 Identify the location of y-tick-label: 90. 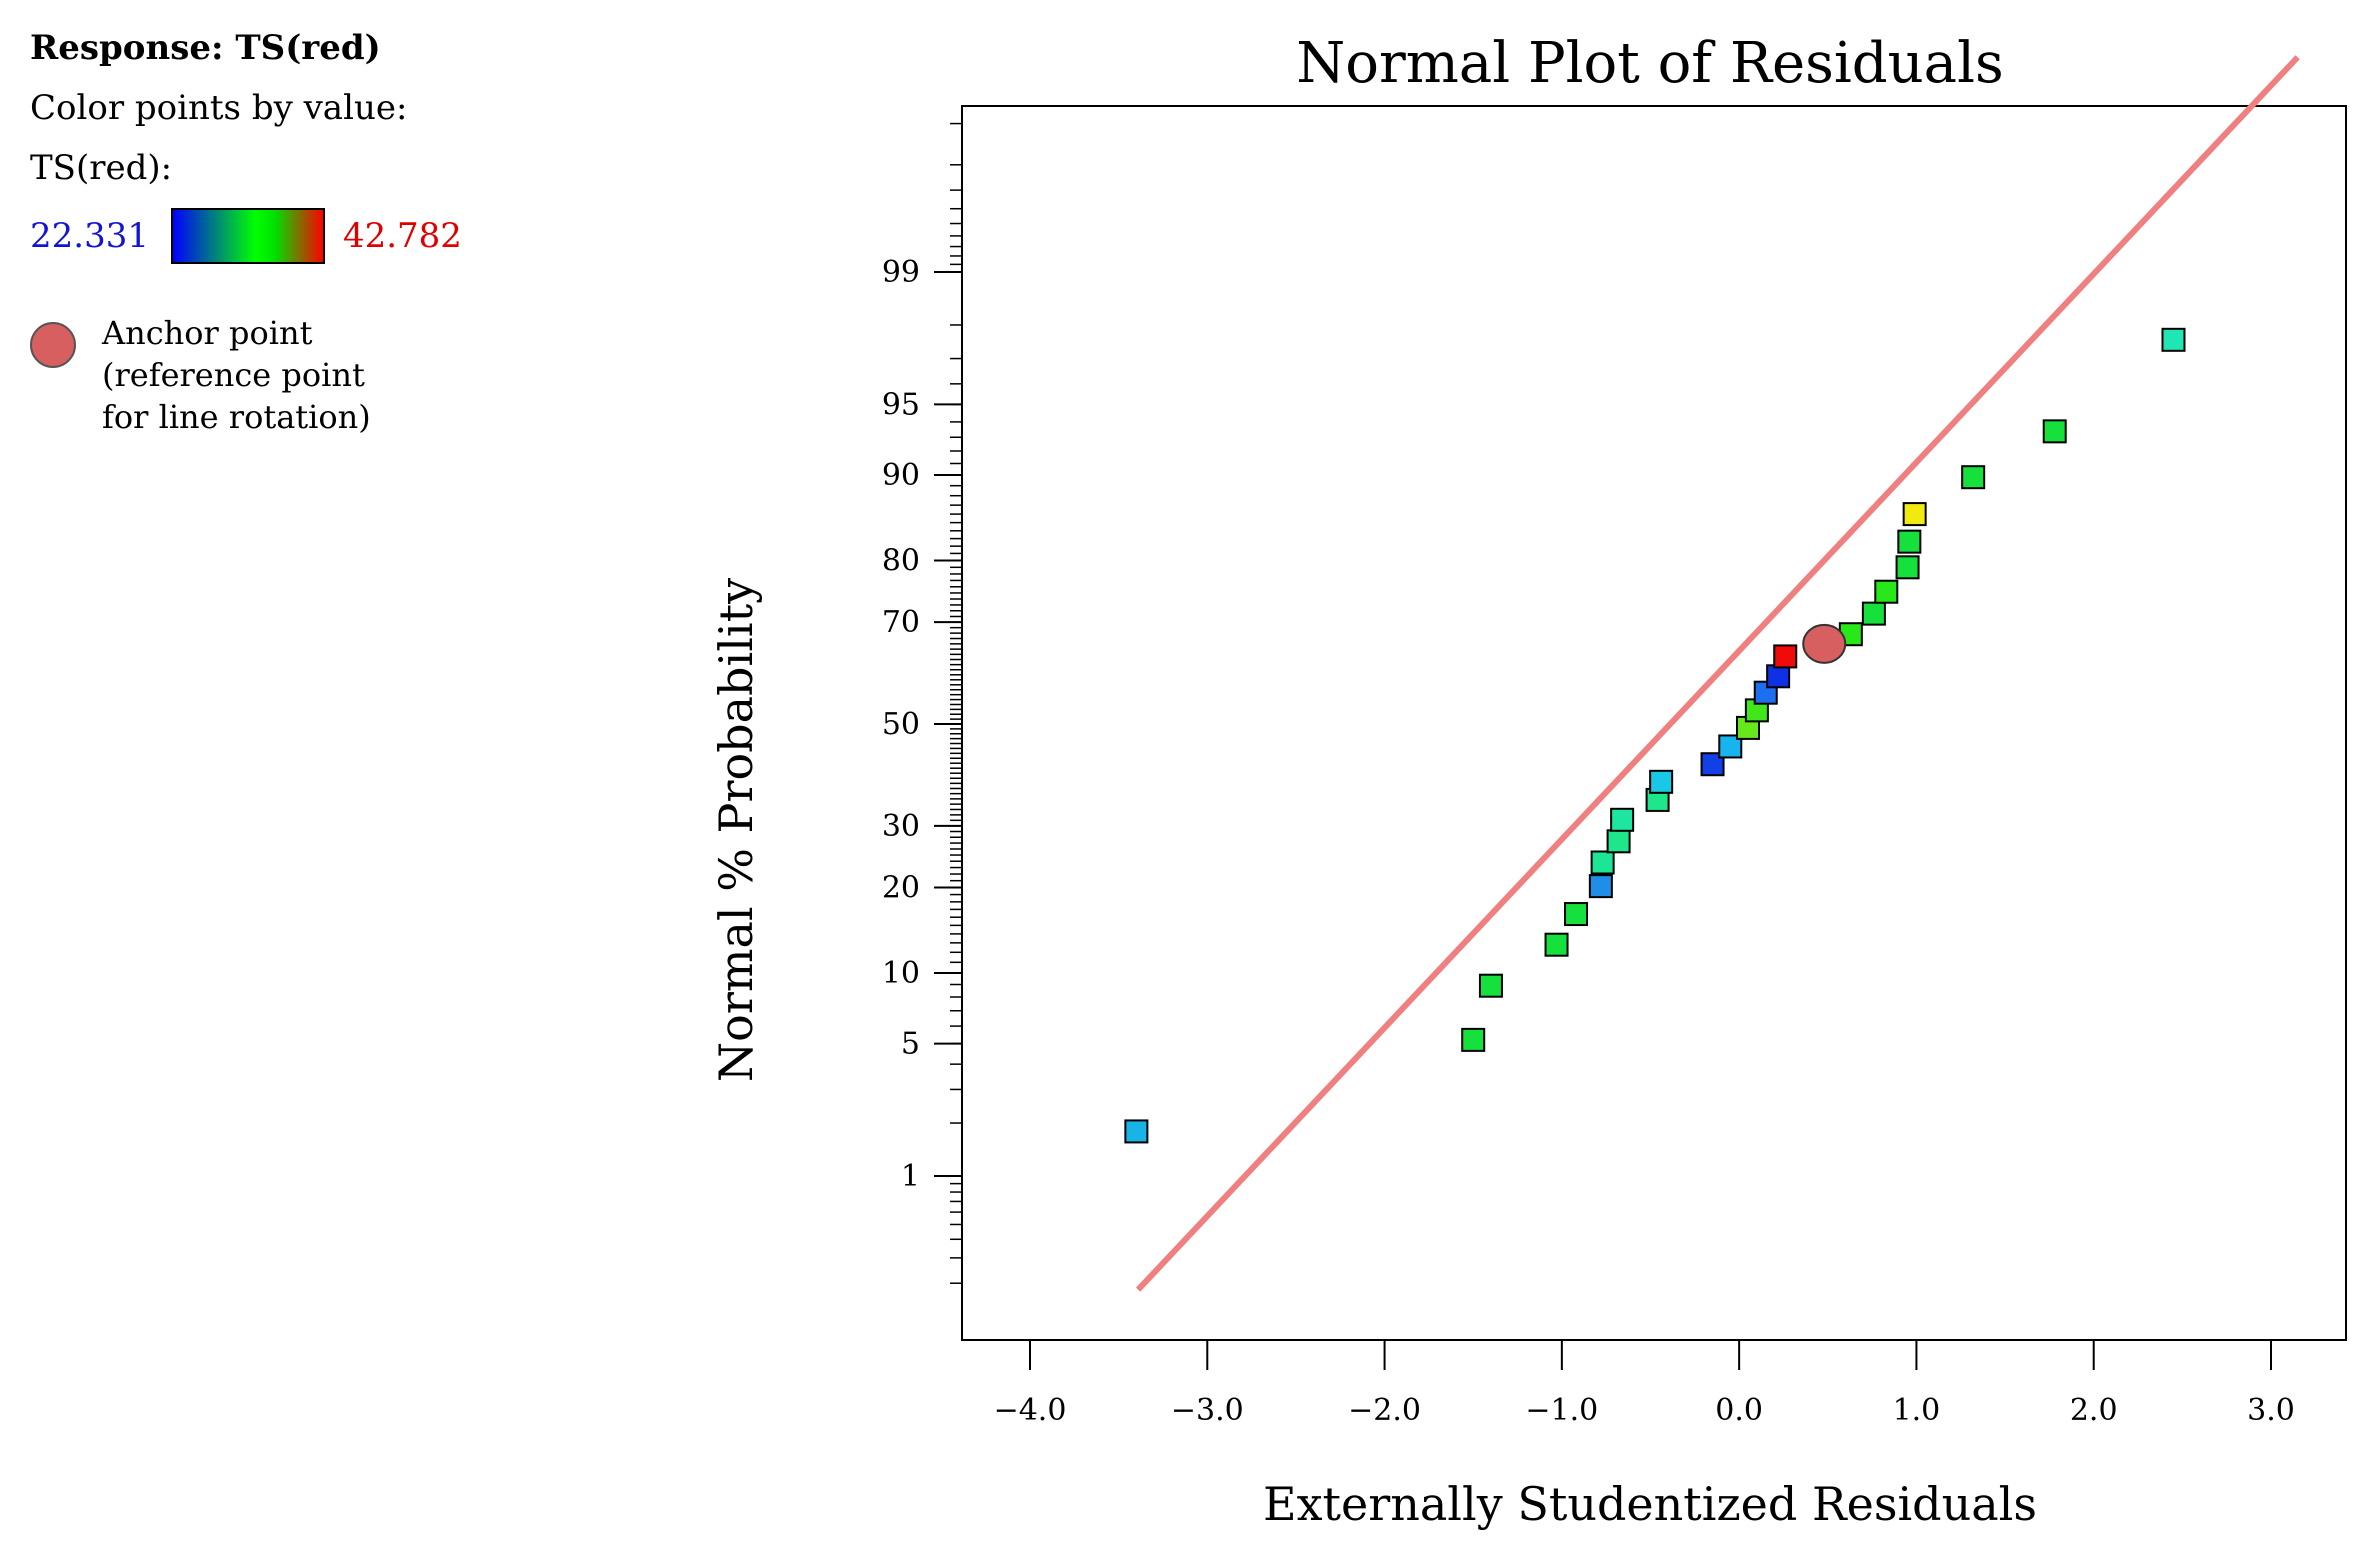
(901, 475).